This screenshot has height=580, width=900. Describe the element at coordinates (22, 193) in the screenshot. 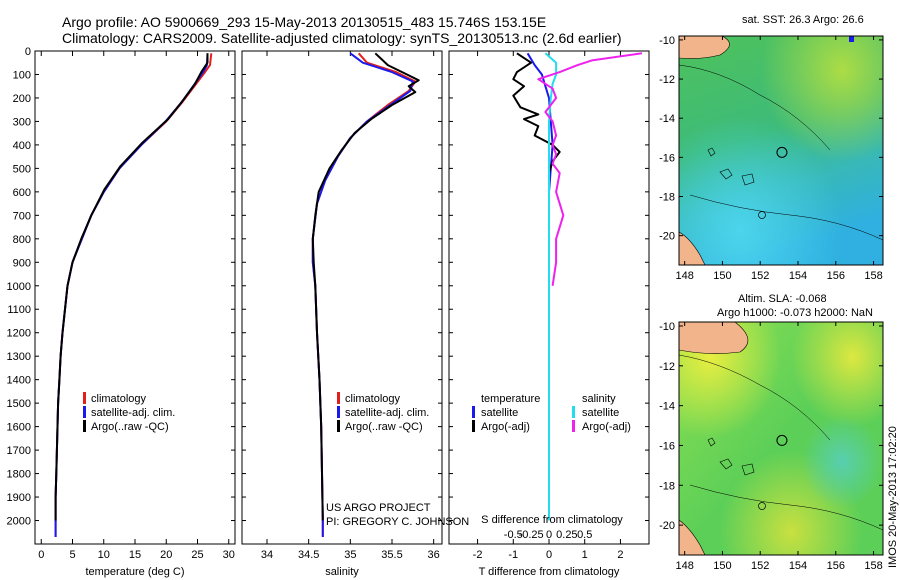

I see `y-tick-label: 600` at that location.